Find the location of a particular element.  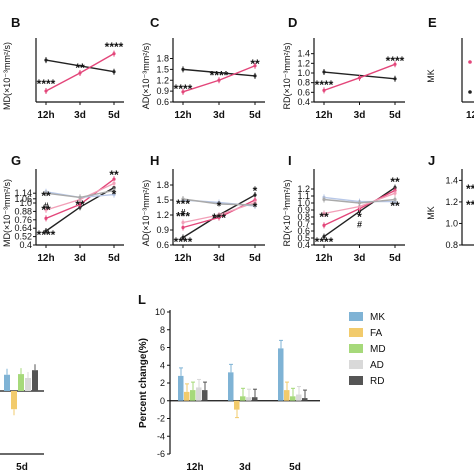

panel-label: B is located at coordinates (15, 22).